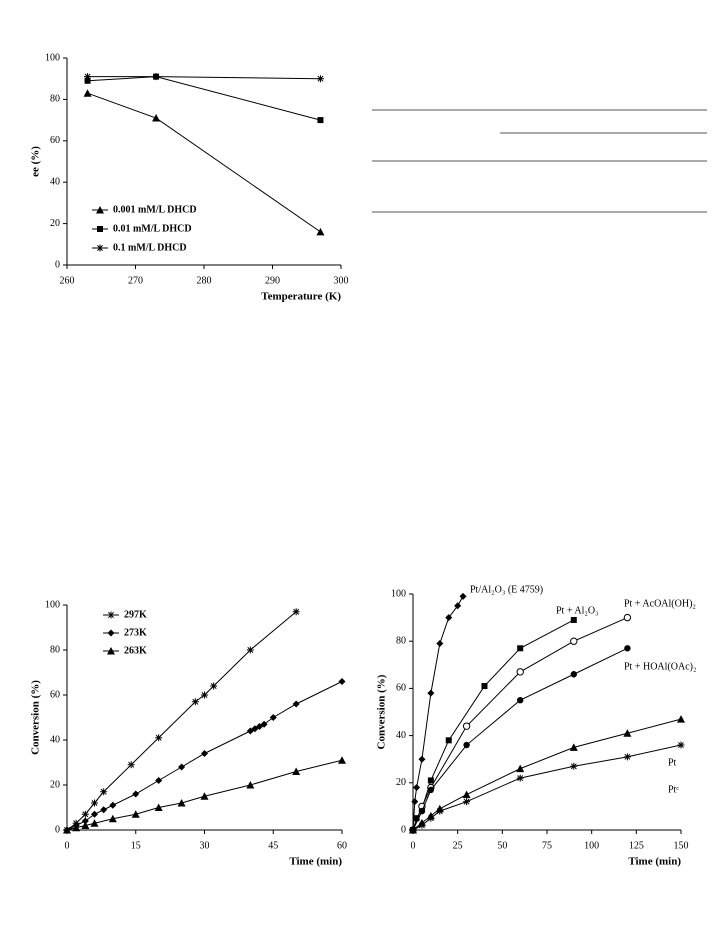 The width and height of the screenshot is (725, 951). What do you see at coordinates (135, 632) in the screenshot?
I see `legend-label: 273K` at bounding box center [135, 632].